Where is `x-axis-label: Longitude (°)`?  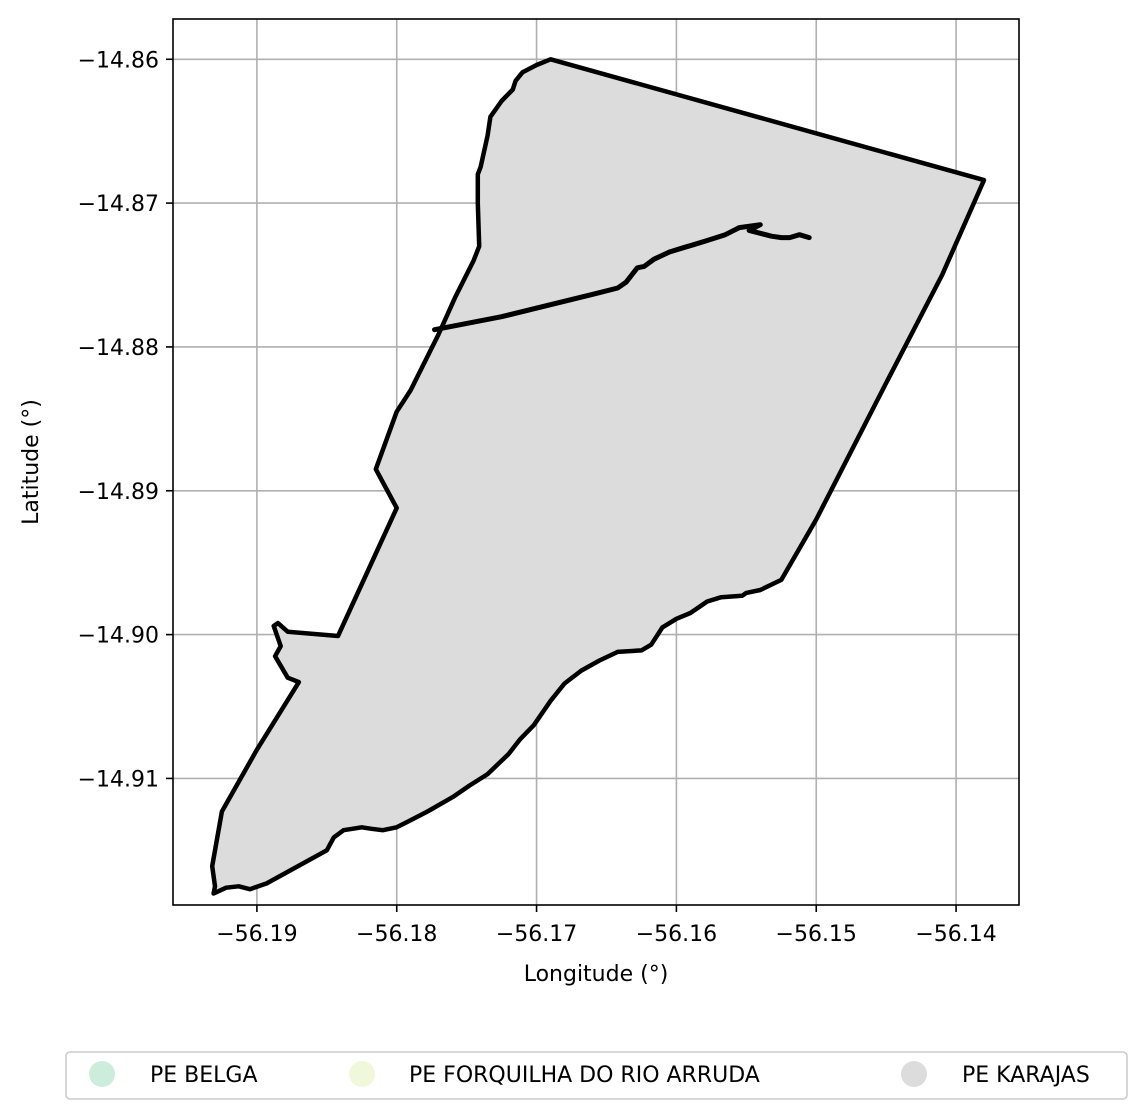 x-axis-label: Longitude (°) is located at coordinates (596, 974).